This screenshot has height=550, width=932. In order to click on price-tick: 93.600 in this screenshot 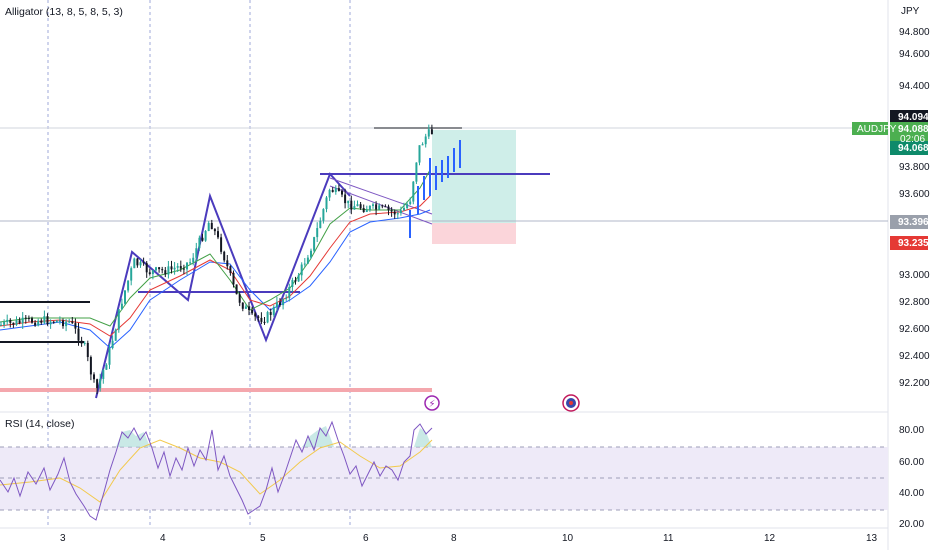, I will do `click(914, 194)`.